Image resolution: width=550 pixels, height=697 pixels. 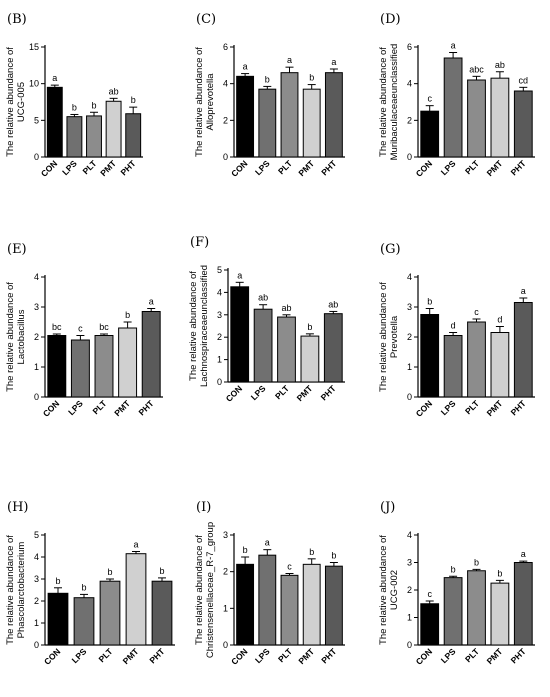 What do you see at coordinates (210, 590) in the screenshot?
I see `y-axis-label-taxon: Christensenellaceae_R-7_group` at bounding box center [210, 590].